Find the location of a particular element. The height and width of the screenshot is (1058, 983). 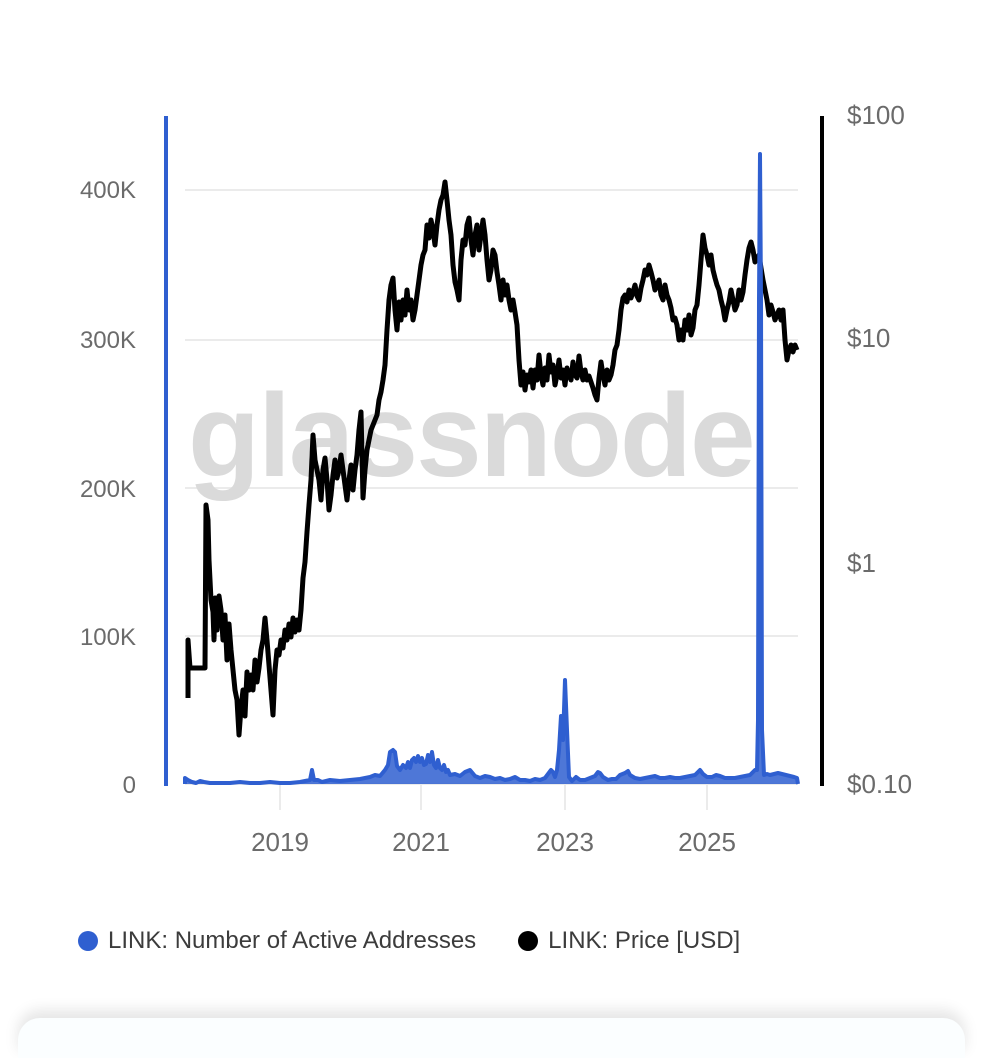

x-tick-2023: 2023 is located at coordinates (565, 842).